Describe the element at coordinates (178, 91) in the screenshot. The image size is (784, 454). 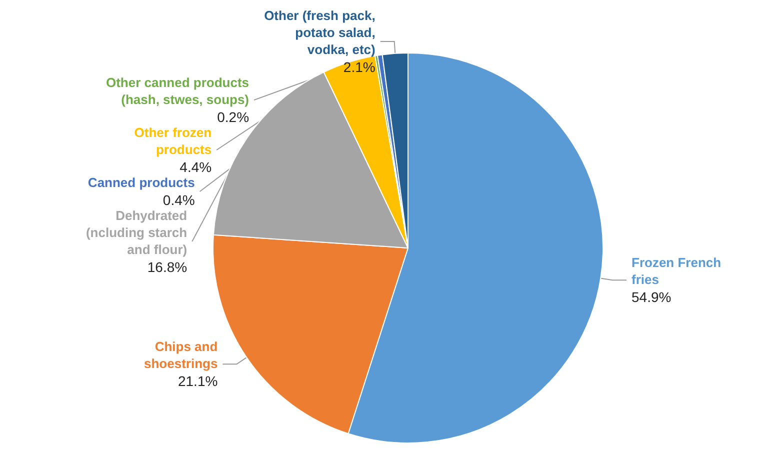
I see `slice-label: Other canned products (hash, stwes, soups)` at that location.